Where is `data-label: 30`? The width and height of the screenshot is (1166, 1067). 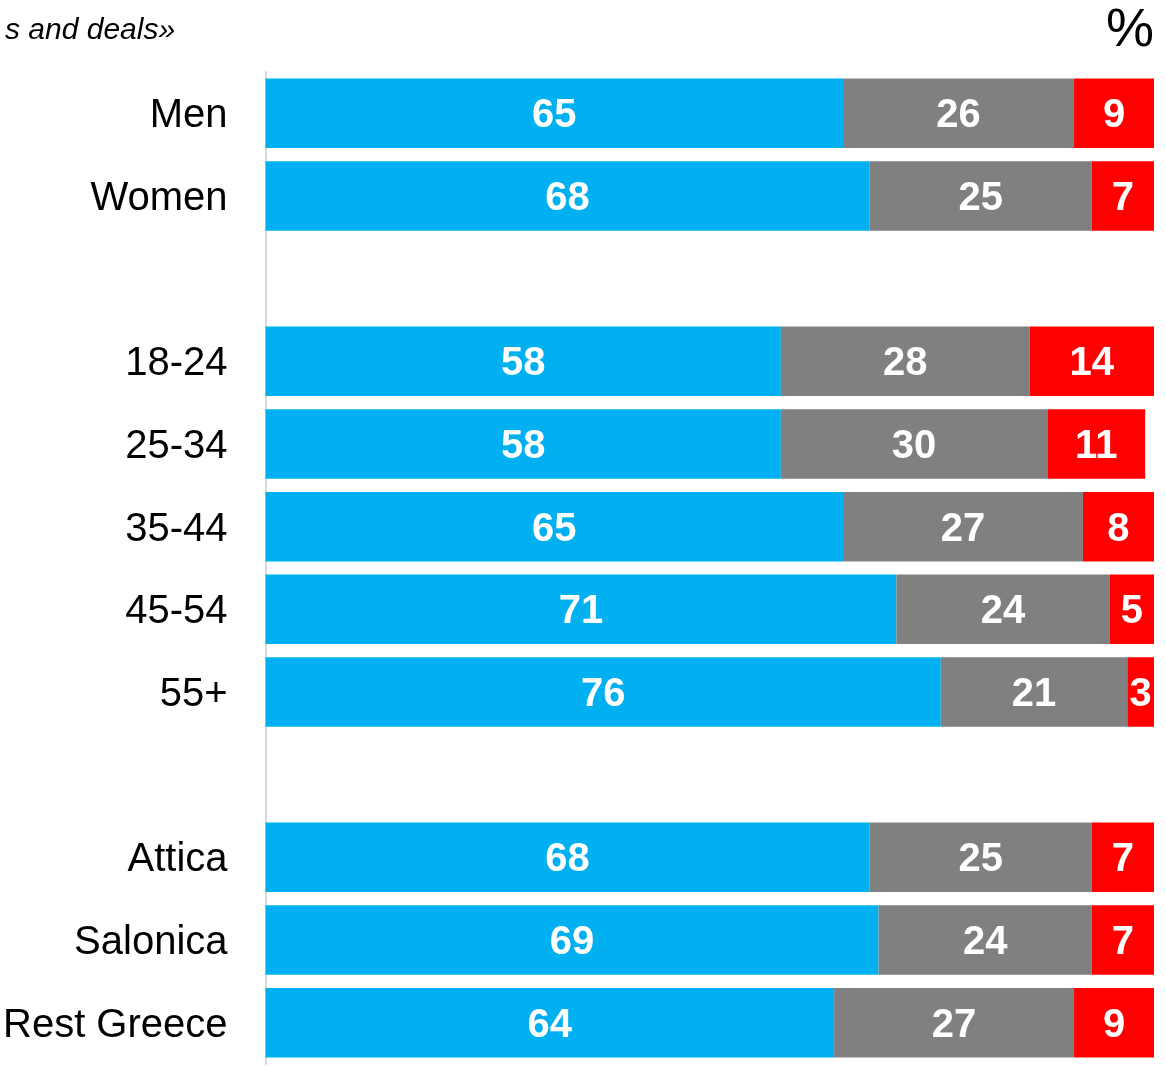
data-label: 30 is located at coordinates (914, 444).